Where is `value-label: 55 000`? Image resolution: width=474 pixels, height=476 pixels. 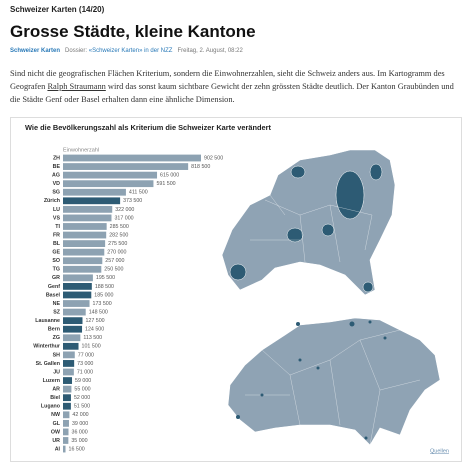
value-label: 55 000 is located at coordinates (82, 390).